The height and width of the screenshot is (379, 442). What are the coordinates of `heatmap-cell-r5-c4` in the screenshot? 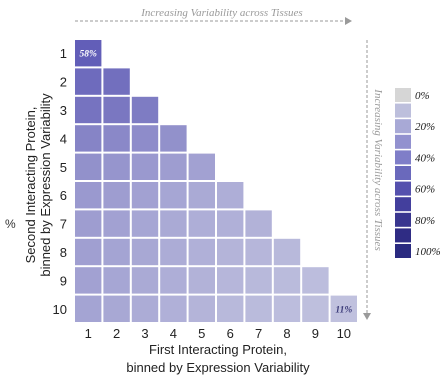 It's located at (173, 166).